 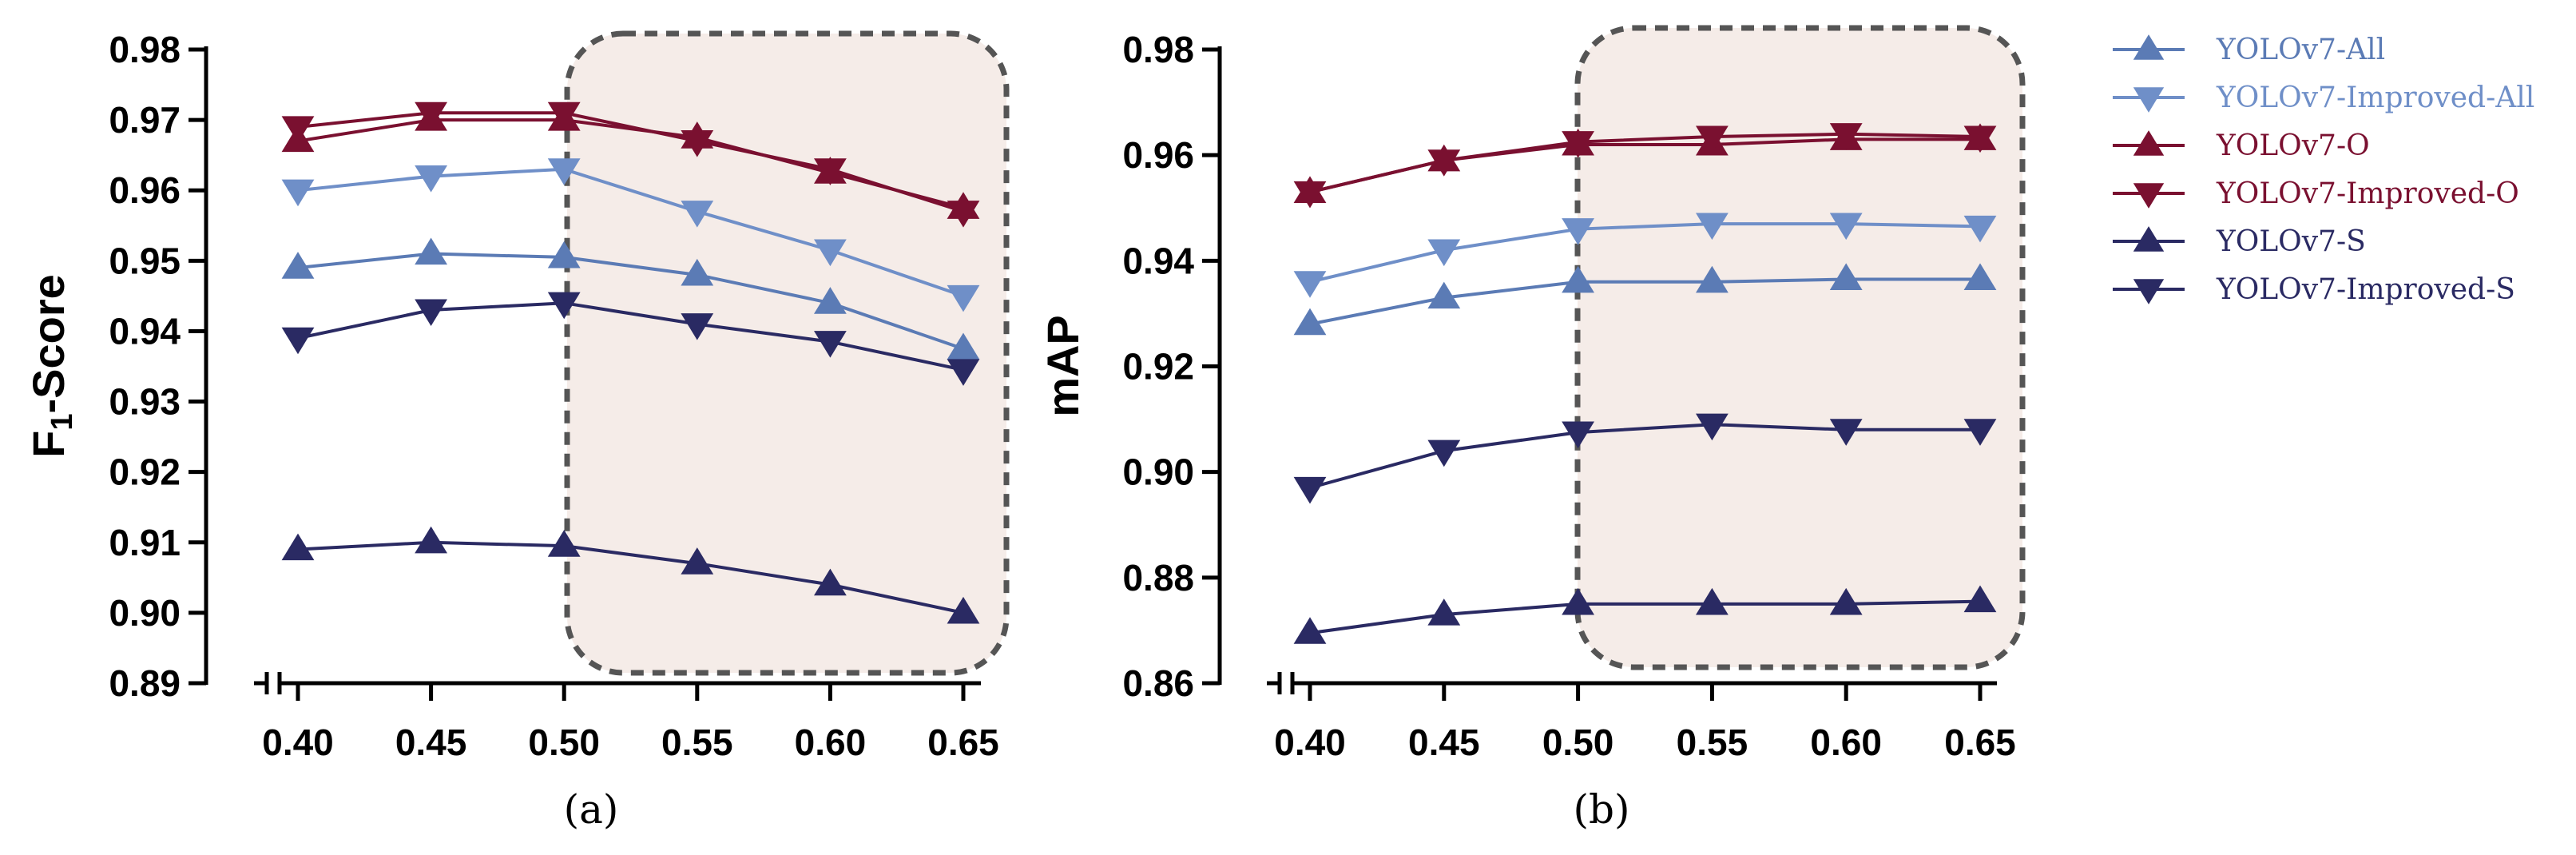 I want to click on y-axis-title-subscript: 1, so click(x=62, y=422).